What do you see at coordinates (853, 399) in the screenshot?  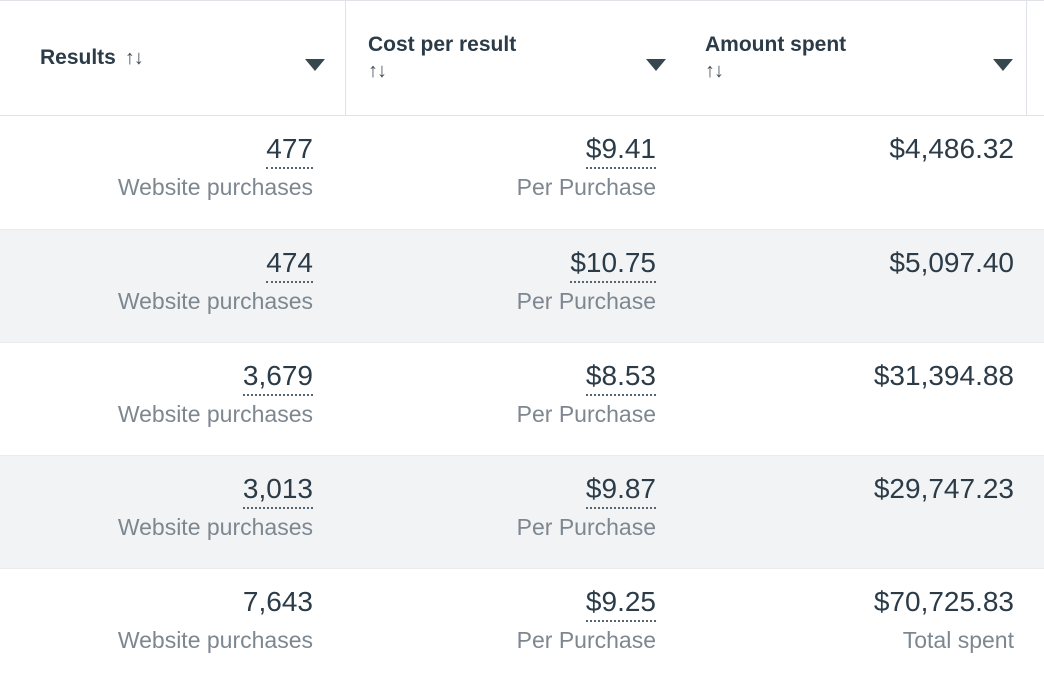 I see `amount-spent-cell: $31,394.88` at bounding box center [853, 399].